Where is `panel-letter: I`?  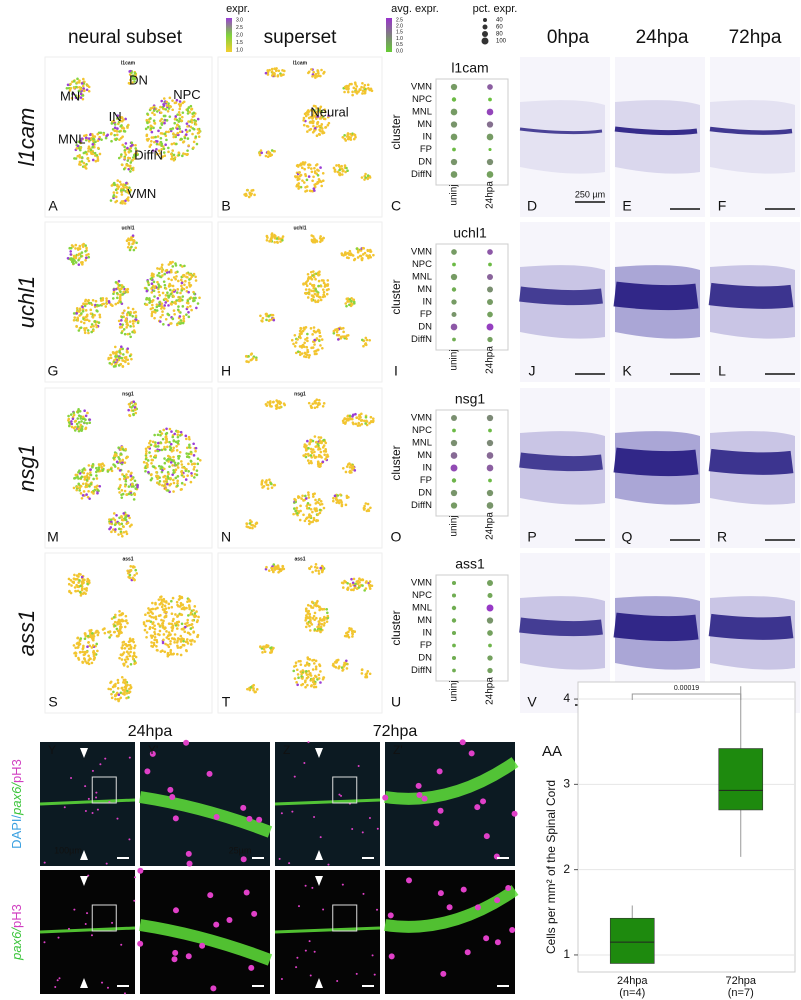
panel-letter: I is located at coordinates (396, 371).